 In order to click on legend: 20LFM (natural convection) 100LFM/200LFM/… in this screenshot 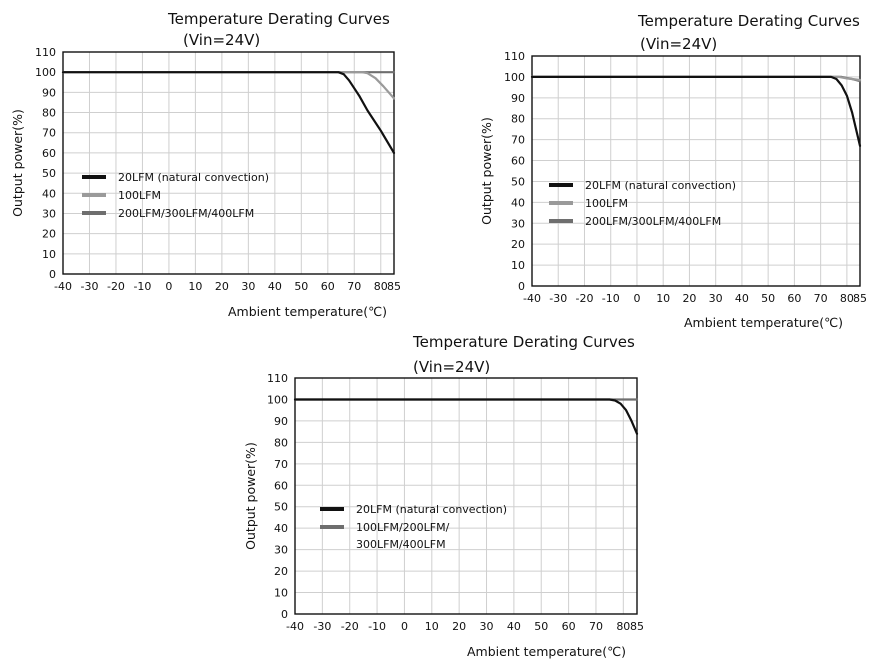, I will do `click(413, 527)`.